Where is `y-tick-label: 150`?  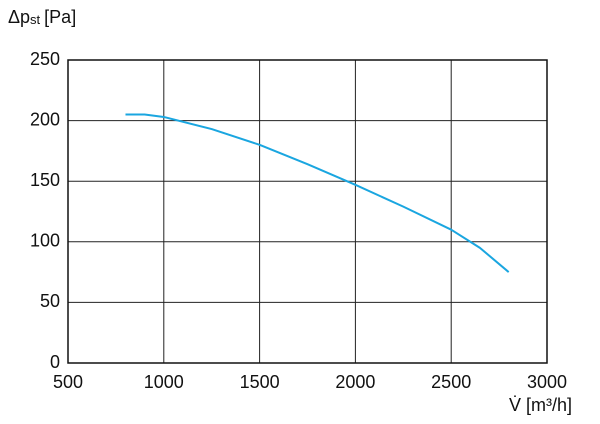
y-tick-label: 150 is located at coordinates (45, 180).